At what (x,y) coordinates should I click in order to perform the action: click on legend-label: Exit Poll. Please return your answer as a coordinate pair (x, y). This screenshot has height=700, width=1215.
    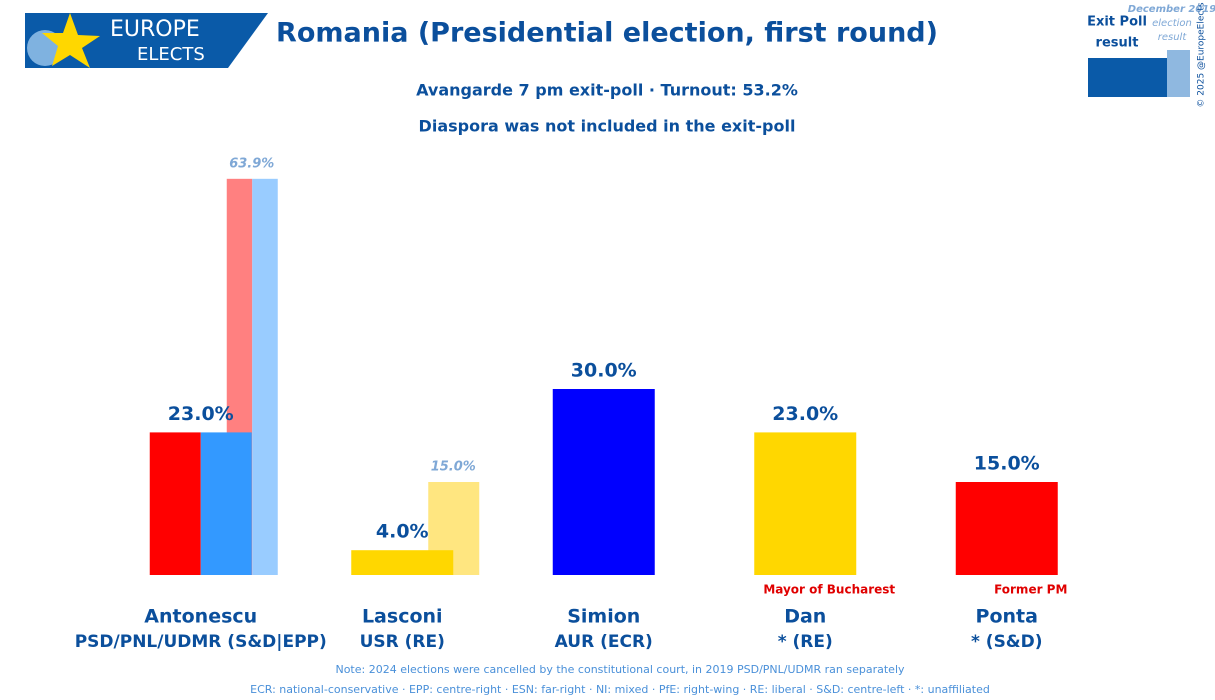
    Looking at the image, I should click on (1117, 22).